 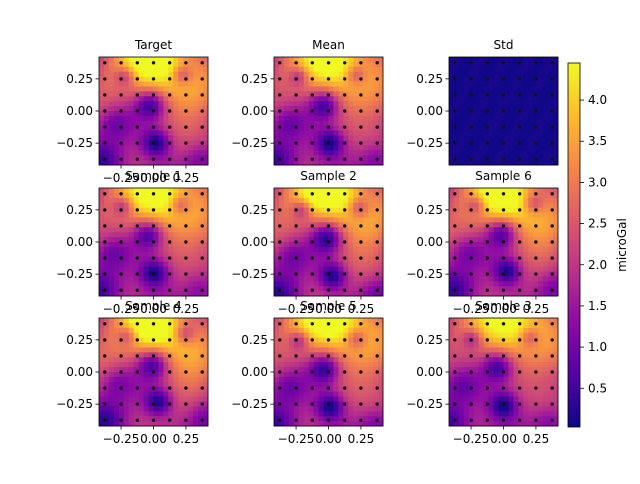 What do you see at coordinates (471, 439) in the screenshot?
I see `x-tick-label: −0.25` at bounding box center [471, 439].